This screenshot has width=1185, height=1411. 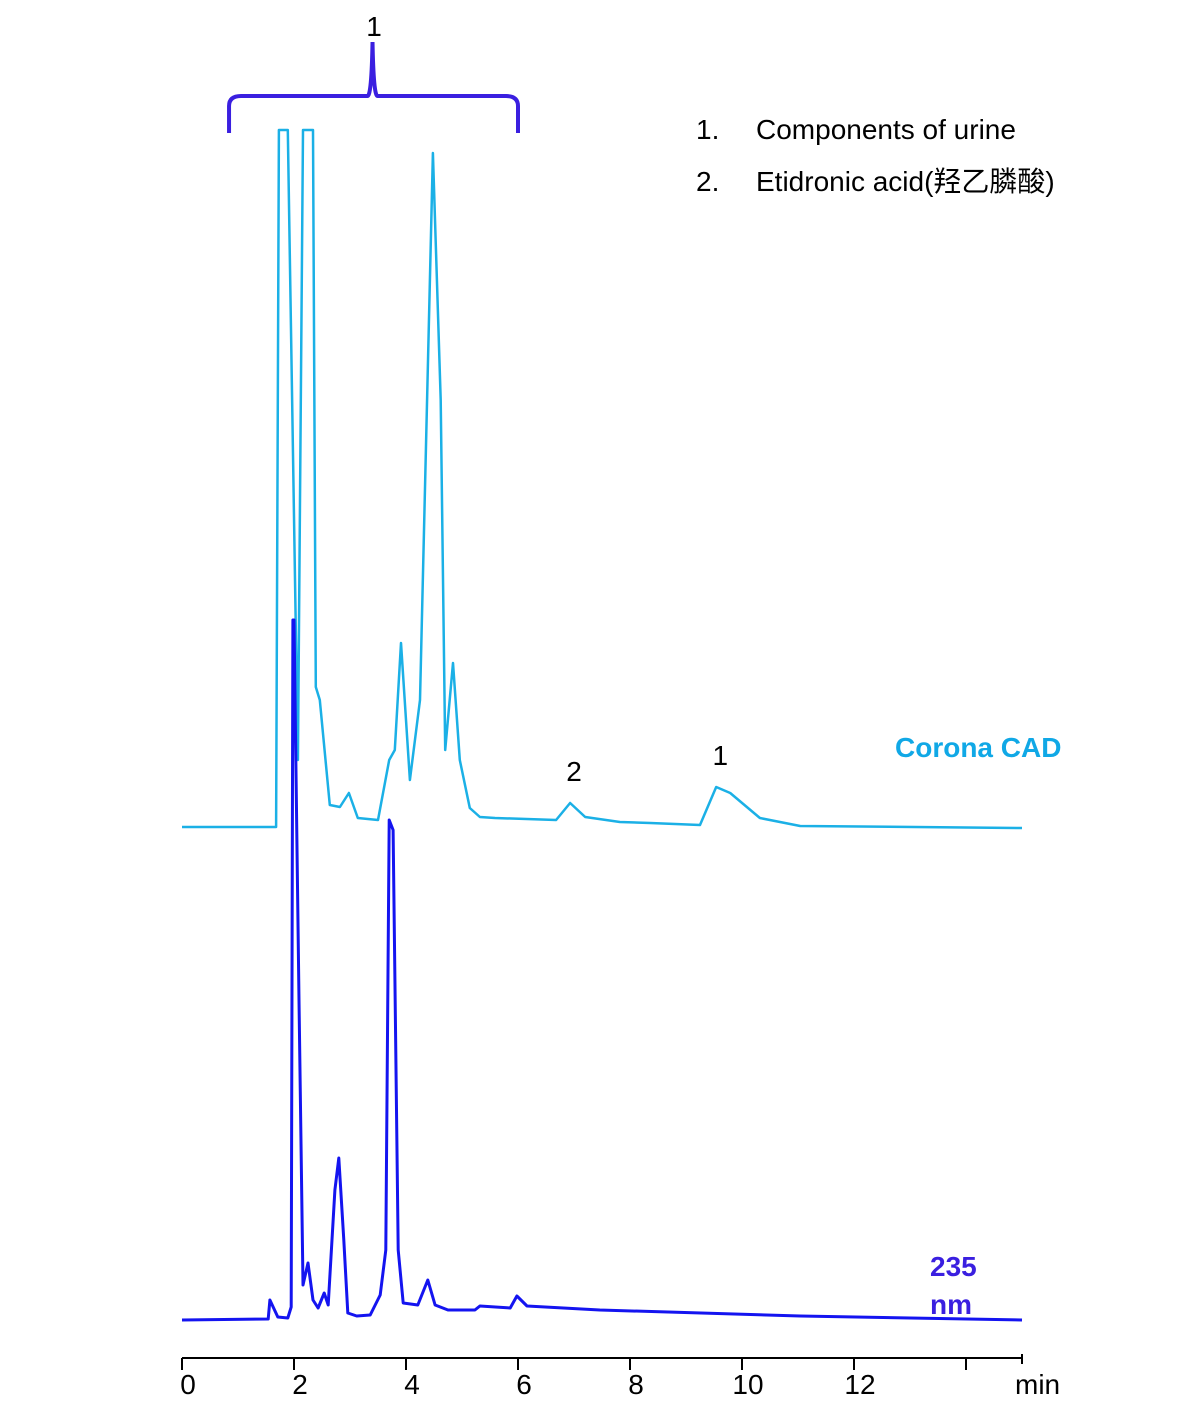 I want to click on peak-group-bracket, so click(x=373, y=87).